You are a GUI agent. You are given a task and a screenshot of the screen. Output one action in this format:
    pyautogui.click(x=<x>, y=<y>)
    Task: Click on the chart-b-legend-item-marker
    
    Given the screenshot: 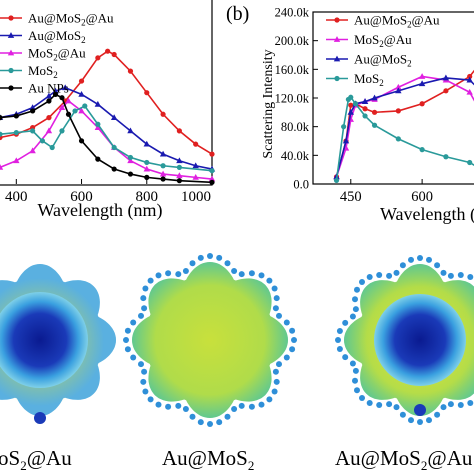 What is the action you would take?
    pyautogui.click(x=337, y=58)
    